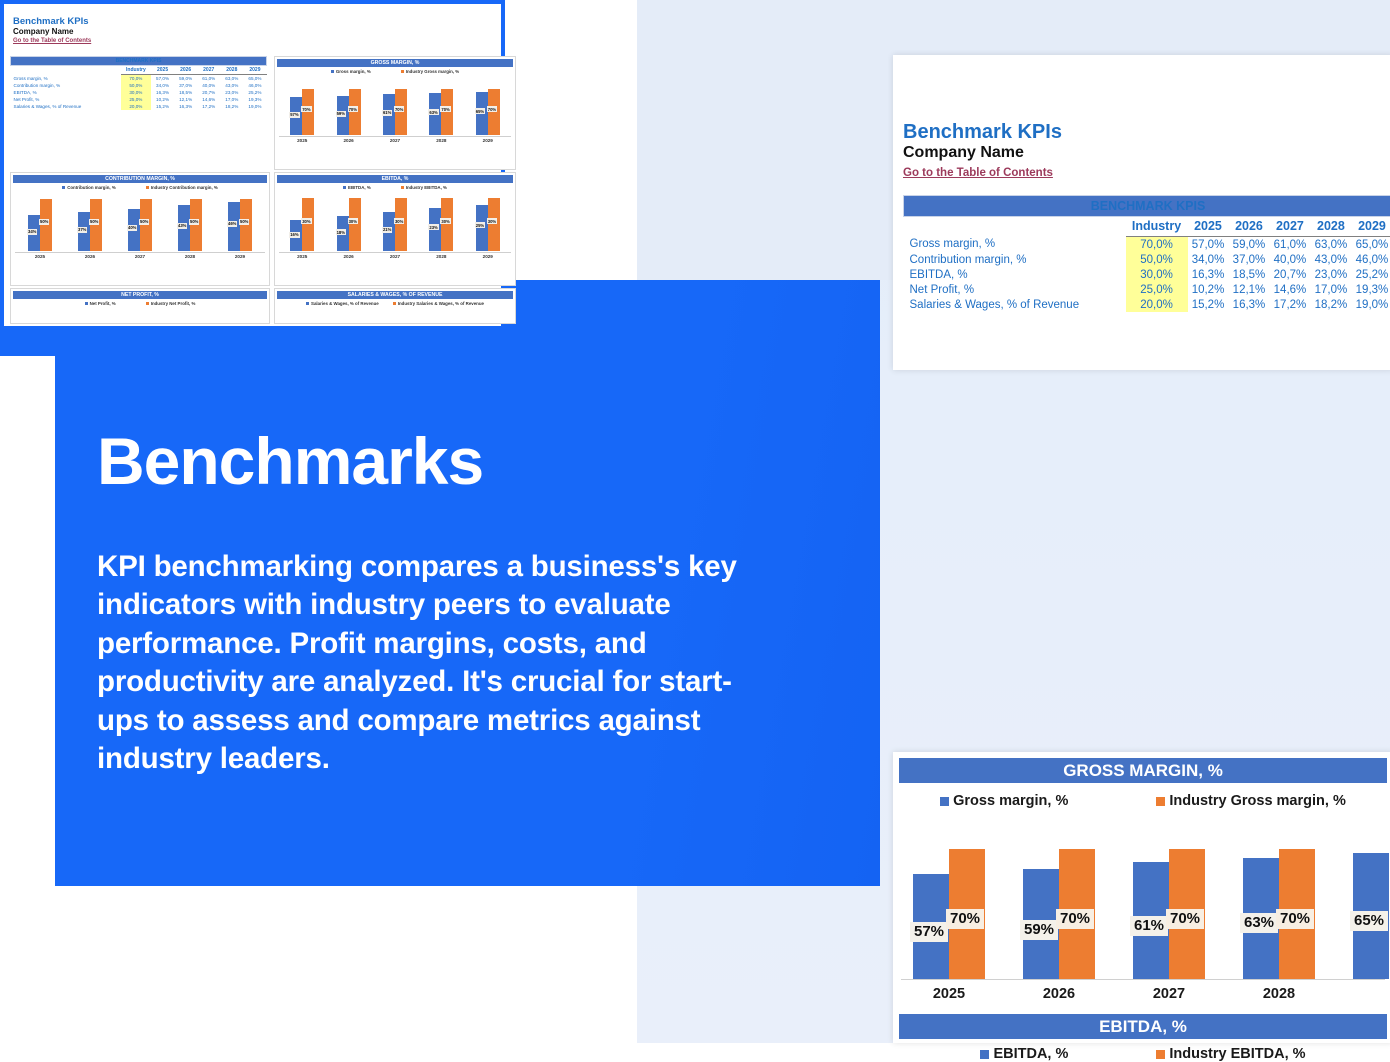  Describe the element at coordinates (949, 905) in the screenshot. I see `bar-group-2025: 57% 70%` at that location.